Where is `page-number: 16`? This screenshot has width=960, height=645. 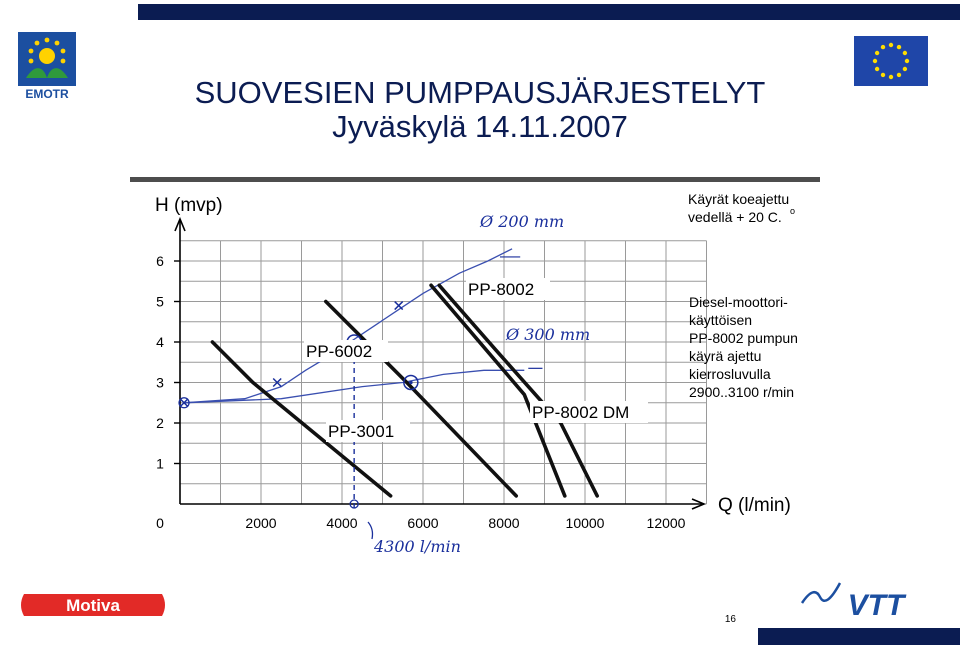
page-number: 16 is located at coordinates (730, 619).